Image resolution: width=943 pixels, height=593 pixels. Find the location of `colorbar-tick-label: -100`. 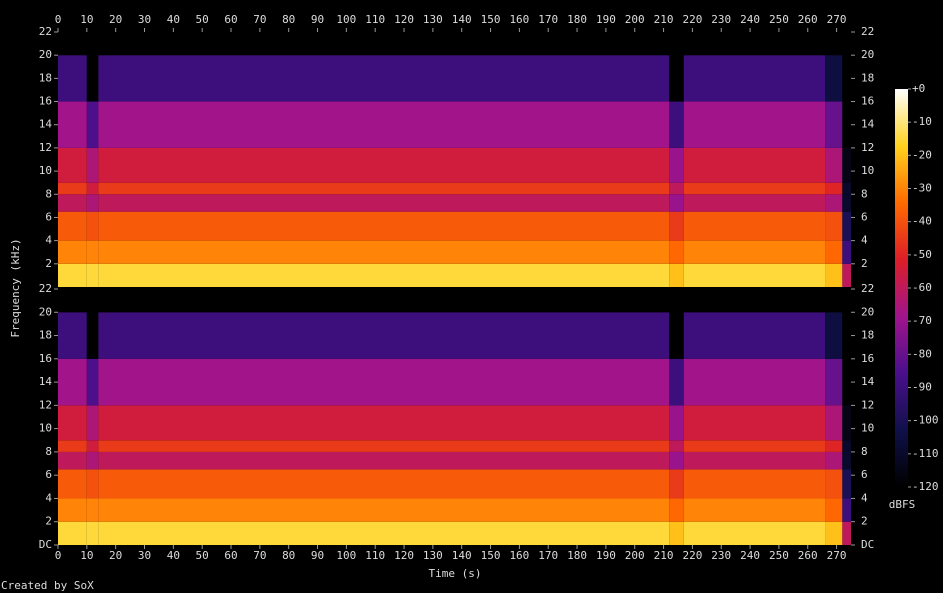

colorbar-tick-label: -100 is located at coordinates (925, 420).